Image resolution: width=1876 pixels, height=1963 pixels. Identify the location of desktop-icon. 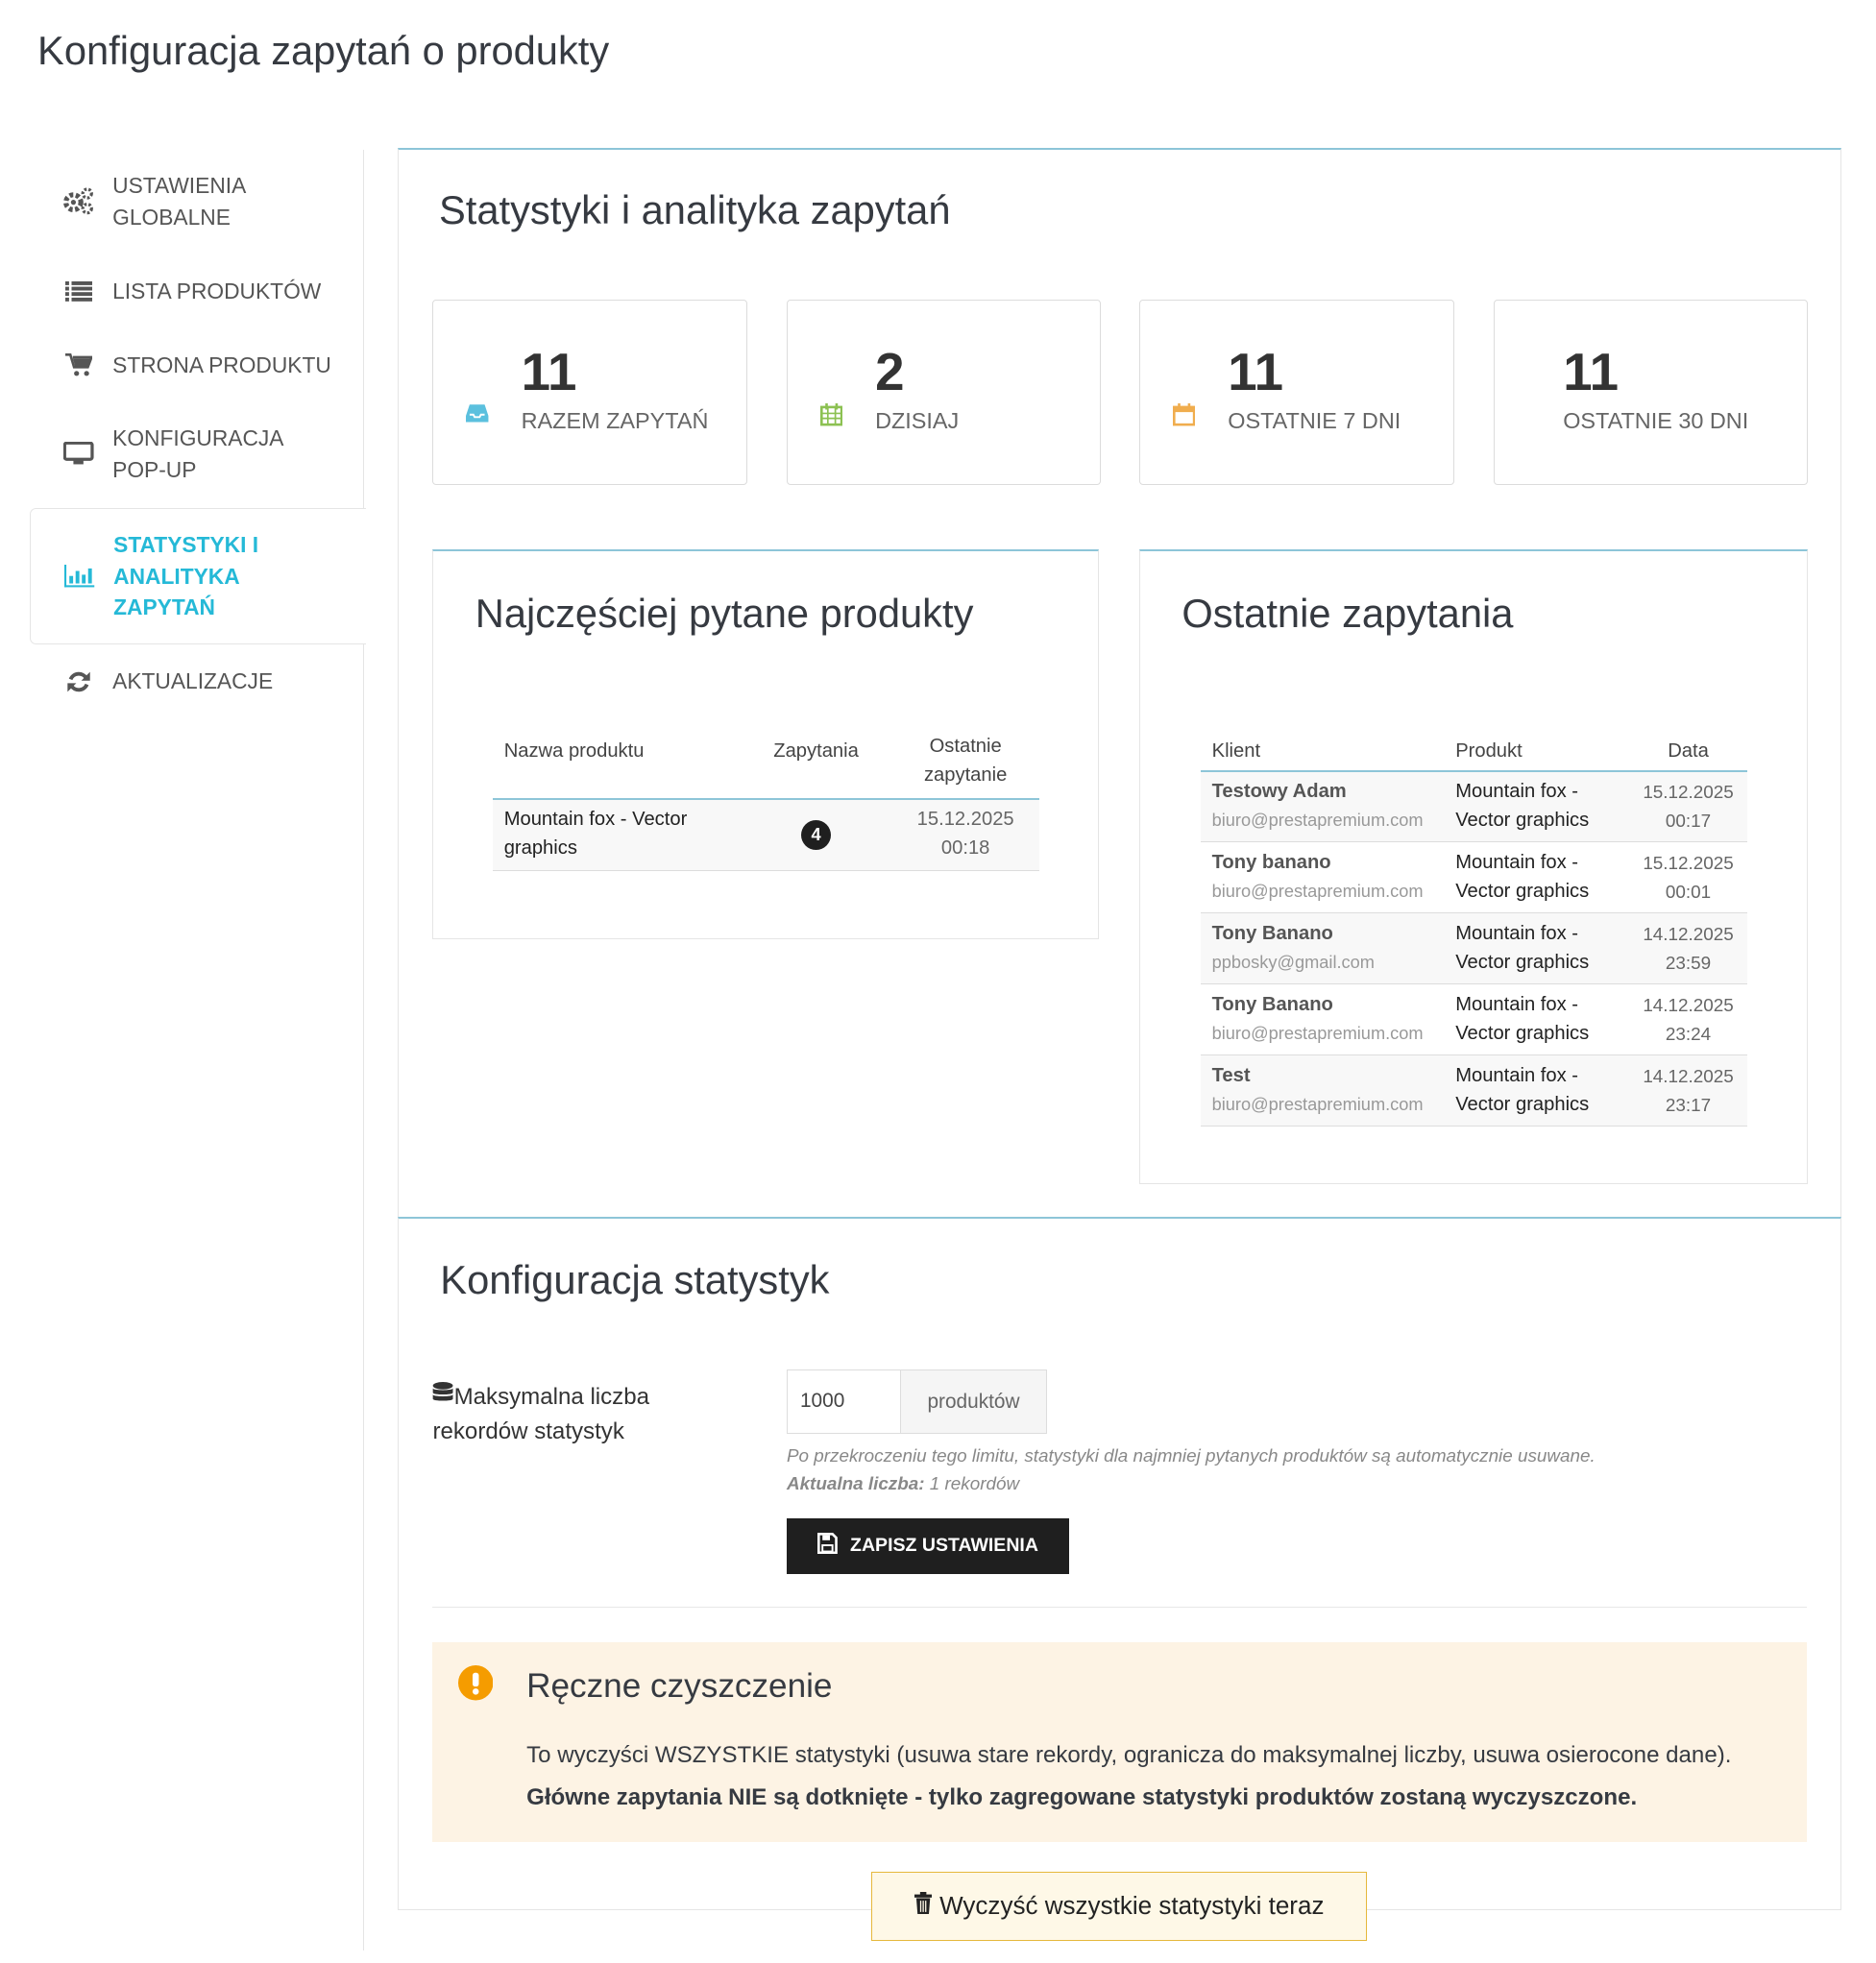
(78, 454).